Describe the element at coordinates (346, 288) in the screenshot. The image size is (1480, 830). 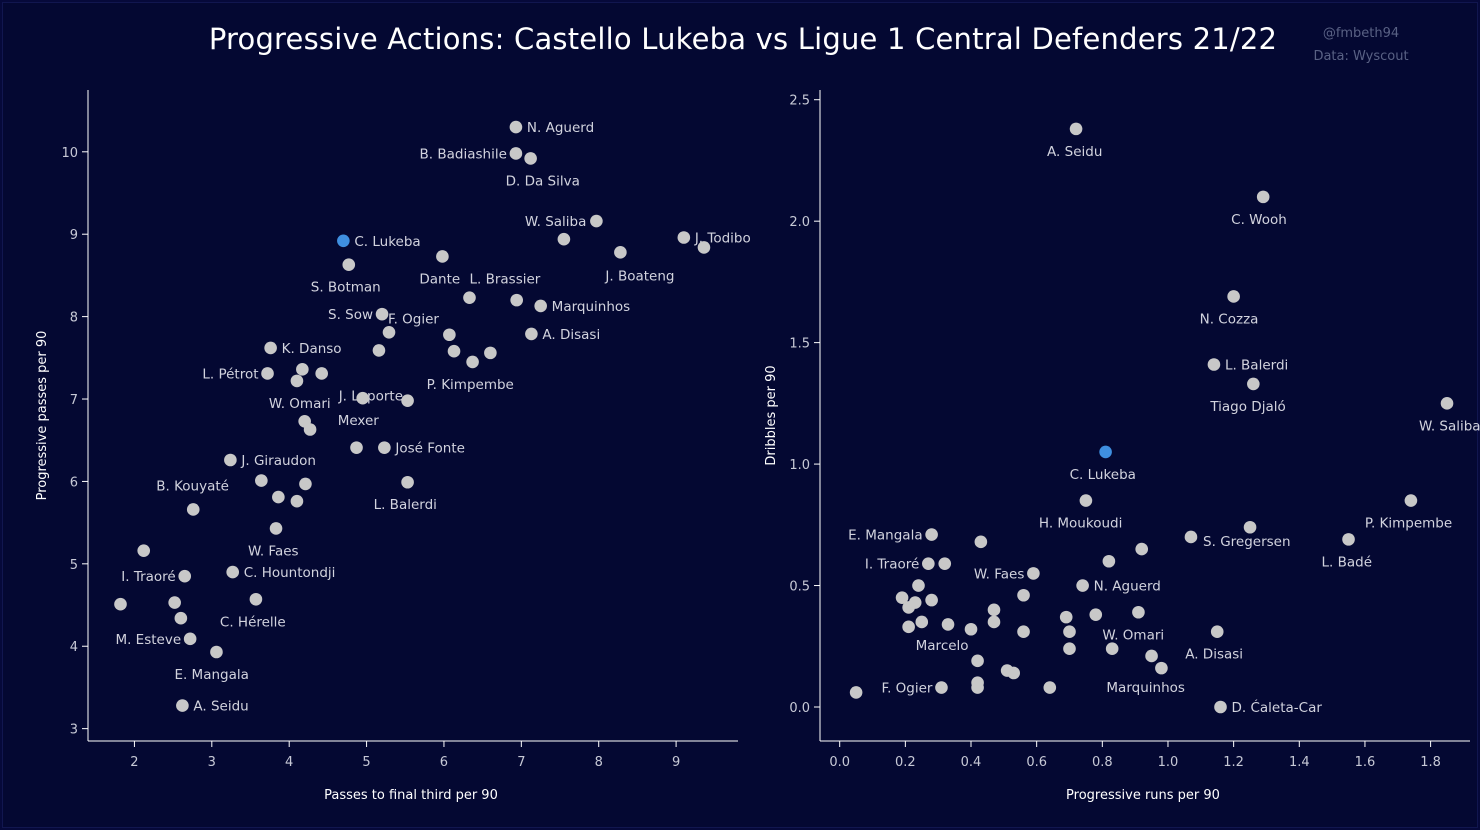
I see `player-label: S. Botman` at that location.